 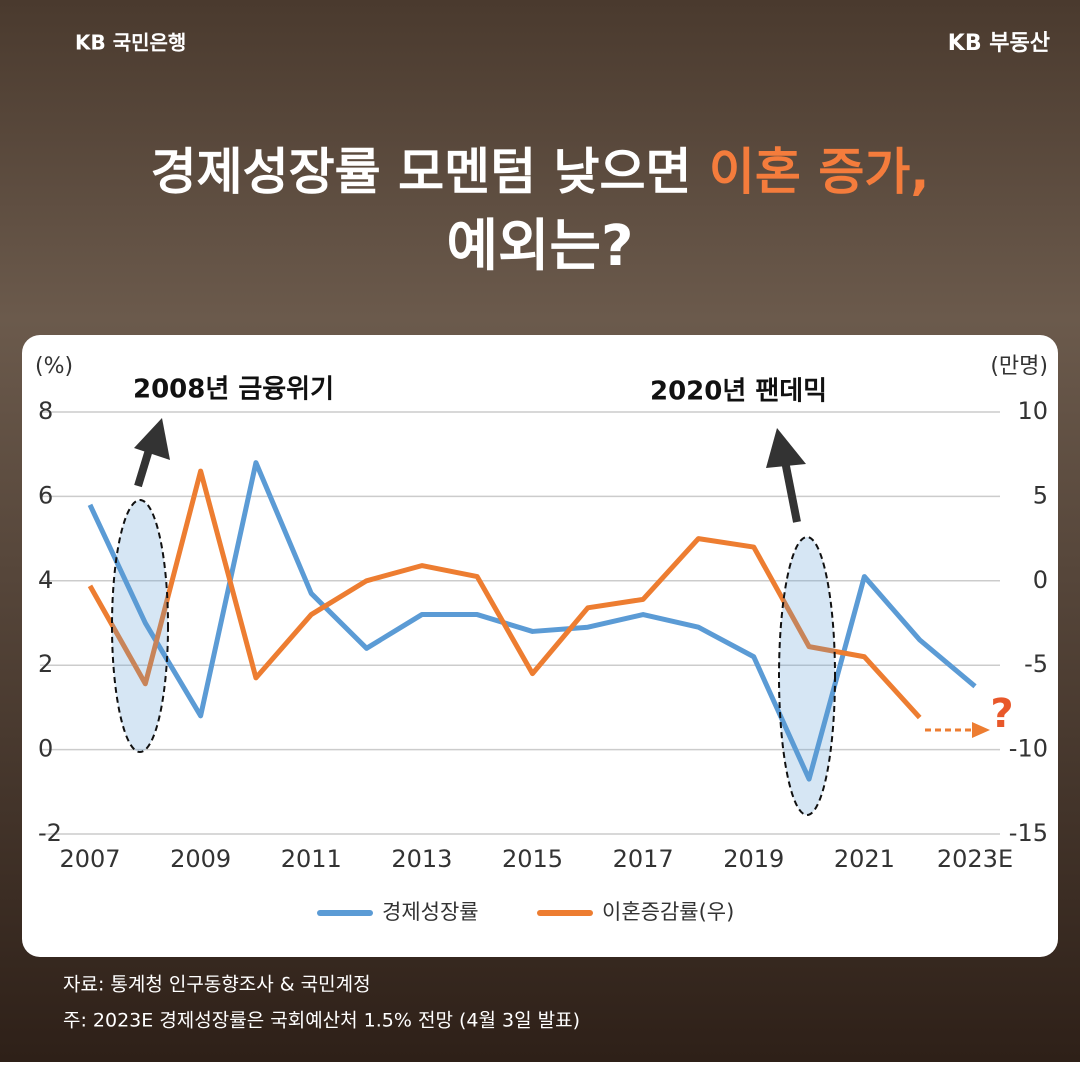 What do you see at coordinates (50, 833) in the screenshot?
I see `y-tick-label: -2` at bounding box center [50, 833].